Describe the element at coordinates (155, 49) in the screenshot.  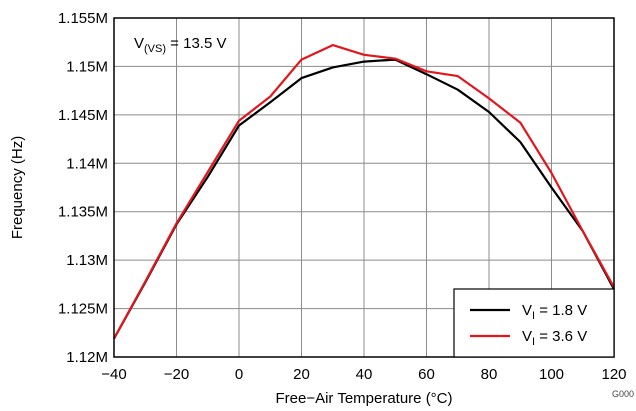
I see `annotation-subscript: (VS)` at that location.